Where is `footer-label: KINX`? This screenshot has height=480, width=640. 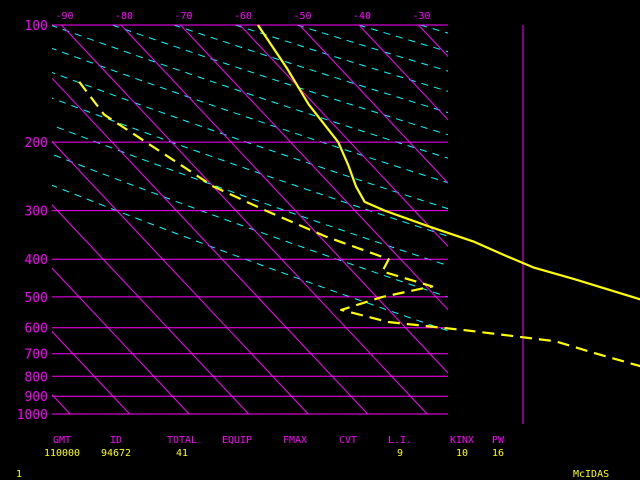
footer-label: KINX is located at coordinates (462, 440).